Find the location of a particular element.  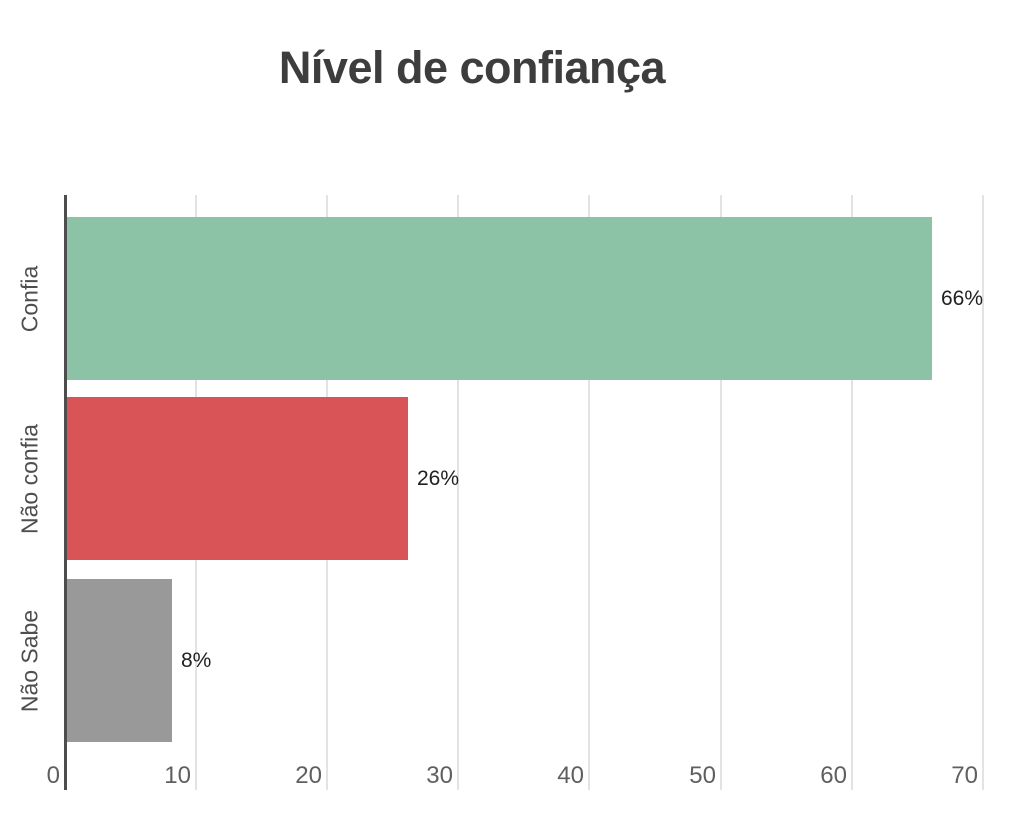

x-axis-tick-label: 20 is located at coordinates (308, 775).